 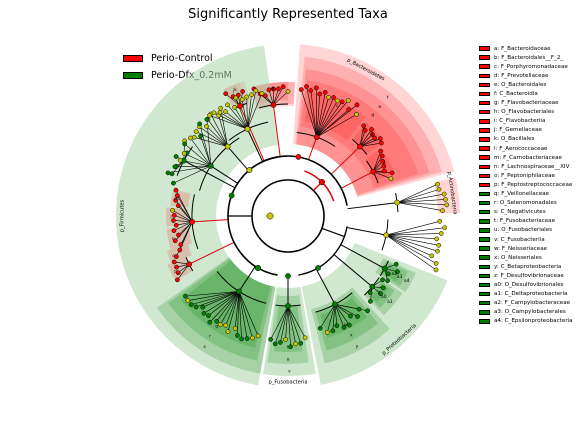 I want to click on clade-letter: x, so click(x=351, y=336).